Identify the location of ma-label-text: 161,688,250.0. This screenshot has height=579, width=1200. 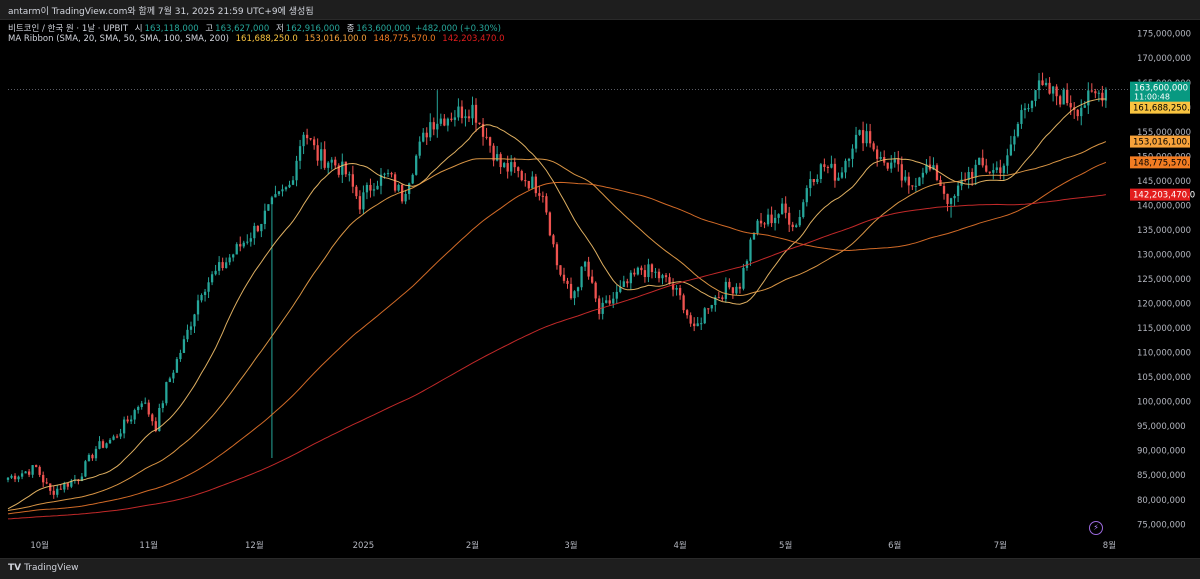
(1164, 109).